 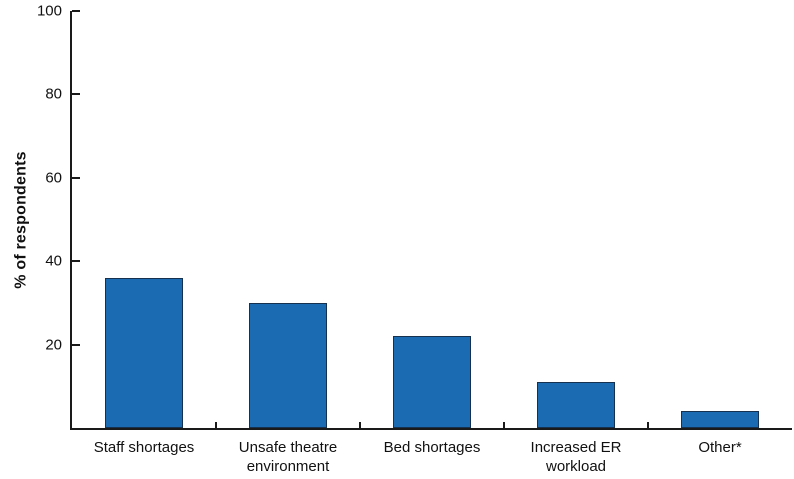 I want to click on x-category-label: Unsafe theatre environment, so click(x=288, y=457).